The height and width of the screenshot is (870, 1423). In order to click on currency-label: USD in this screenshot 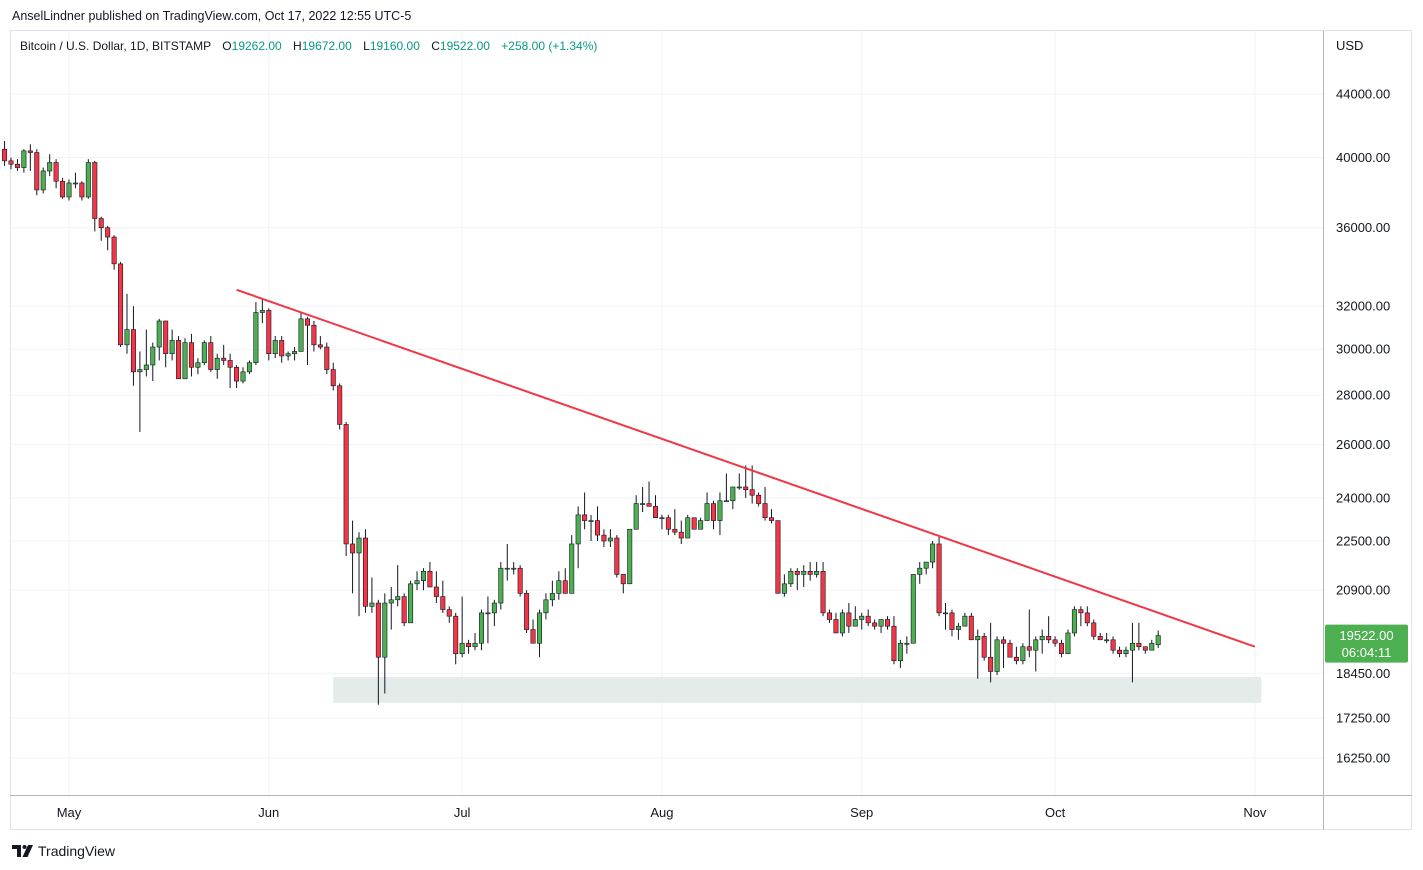, I will do `click(1350, 45)`.